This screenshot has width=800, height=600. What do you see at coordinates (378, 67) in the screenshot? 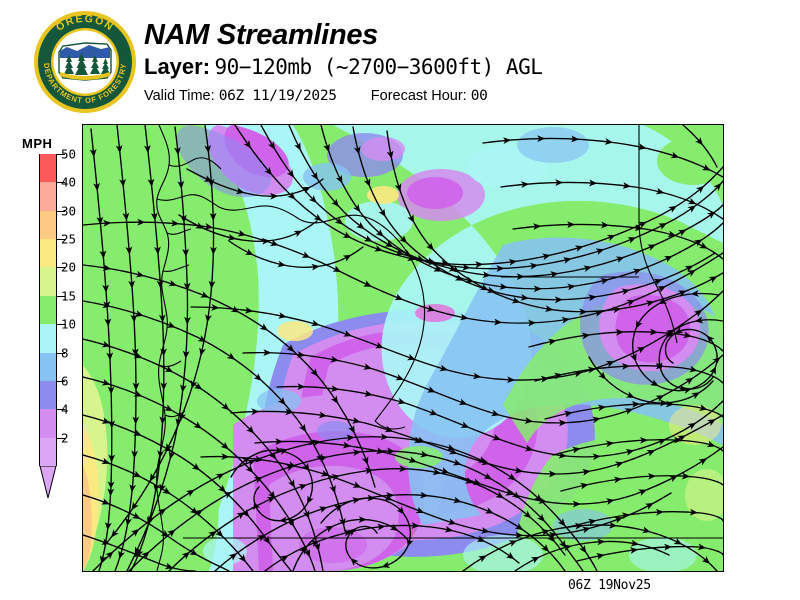
I see `layer-value: 90−120mb (~2700−3600ft) AGL` at bounding box center [378, 67].